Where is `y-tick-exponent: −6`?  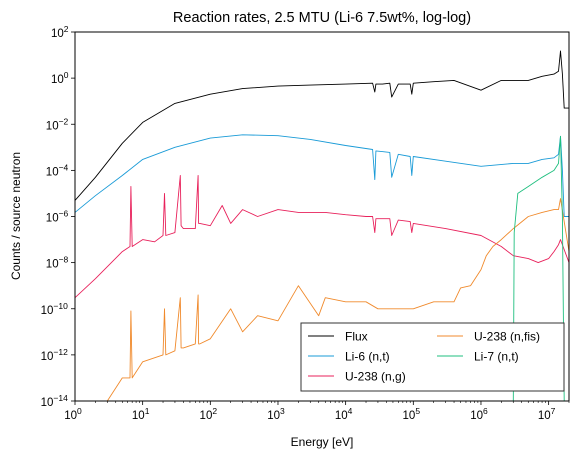 y-tick-exponent: −6 is located at coordinates (64, 214).